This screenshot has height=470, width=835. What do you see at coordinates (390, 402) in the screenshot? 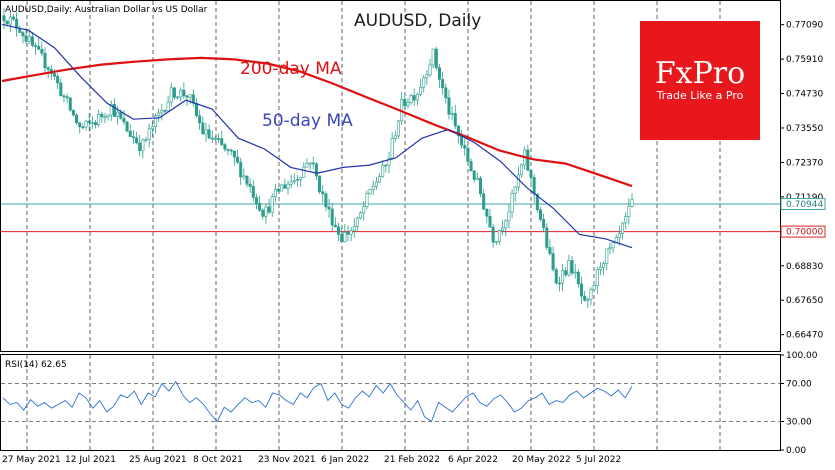
I see `rsi-level-lines` at bounding box center [390, 402].